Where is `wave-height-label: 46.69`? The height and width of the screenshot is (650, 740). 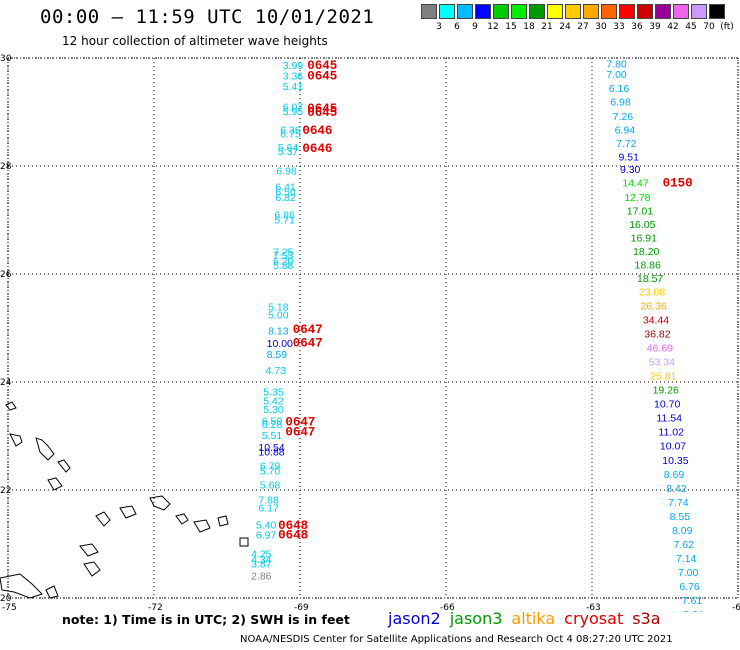 wave-height-label: 46.69 is located at coordinates (660, 348).